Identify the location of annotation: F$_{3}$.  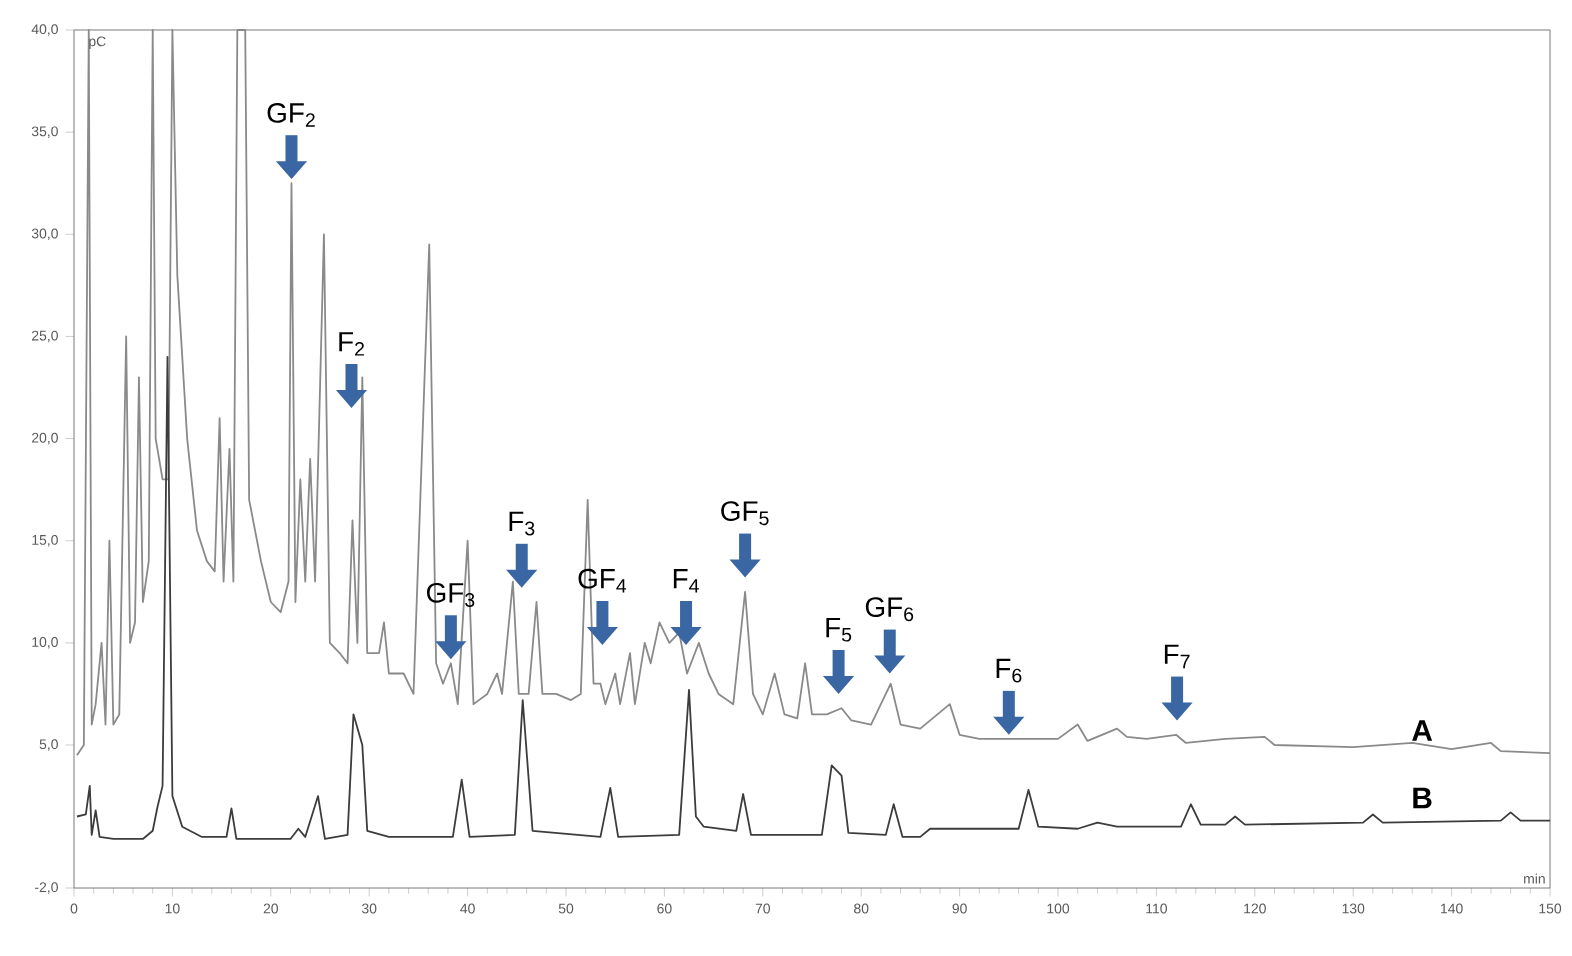
(522, 523).